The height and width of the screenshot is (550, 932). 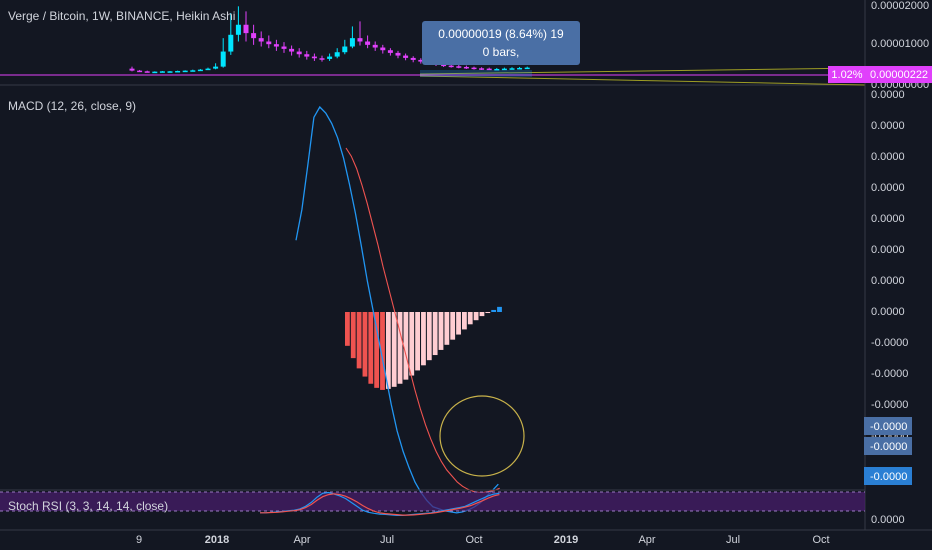 What do you see at coordinates (900, 44) in the screenshot?
I see `price-tick-2: 0.00001000` at bounding box center [900, 44].